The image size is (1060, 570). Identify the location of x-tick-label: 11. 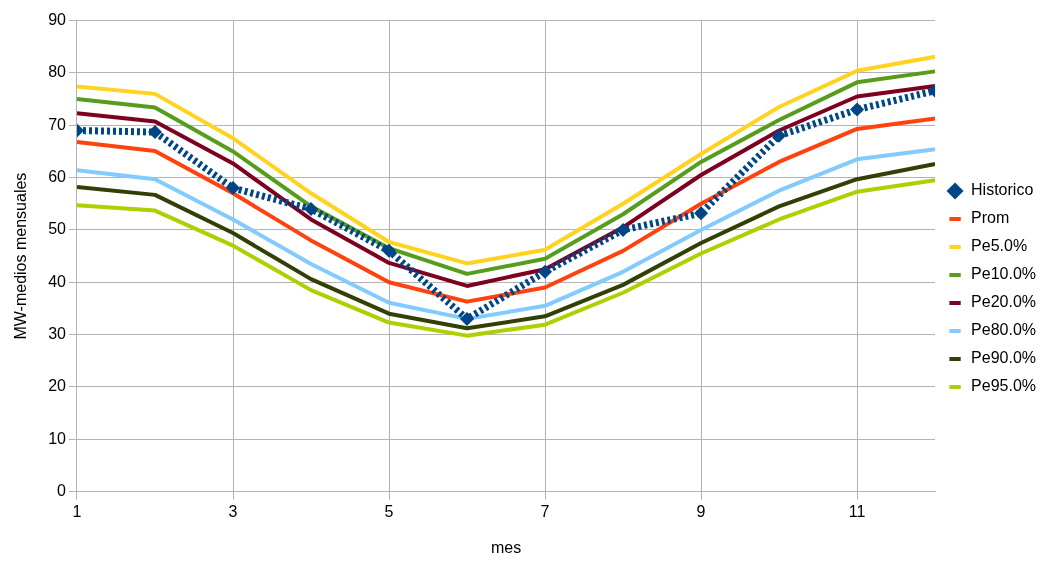
(857, 511).